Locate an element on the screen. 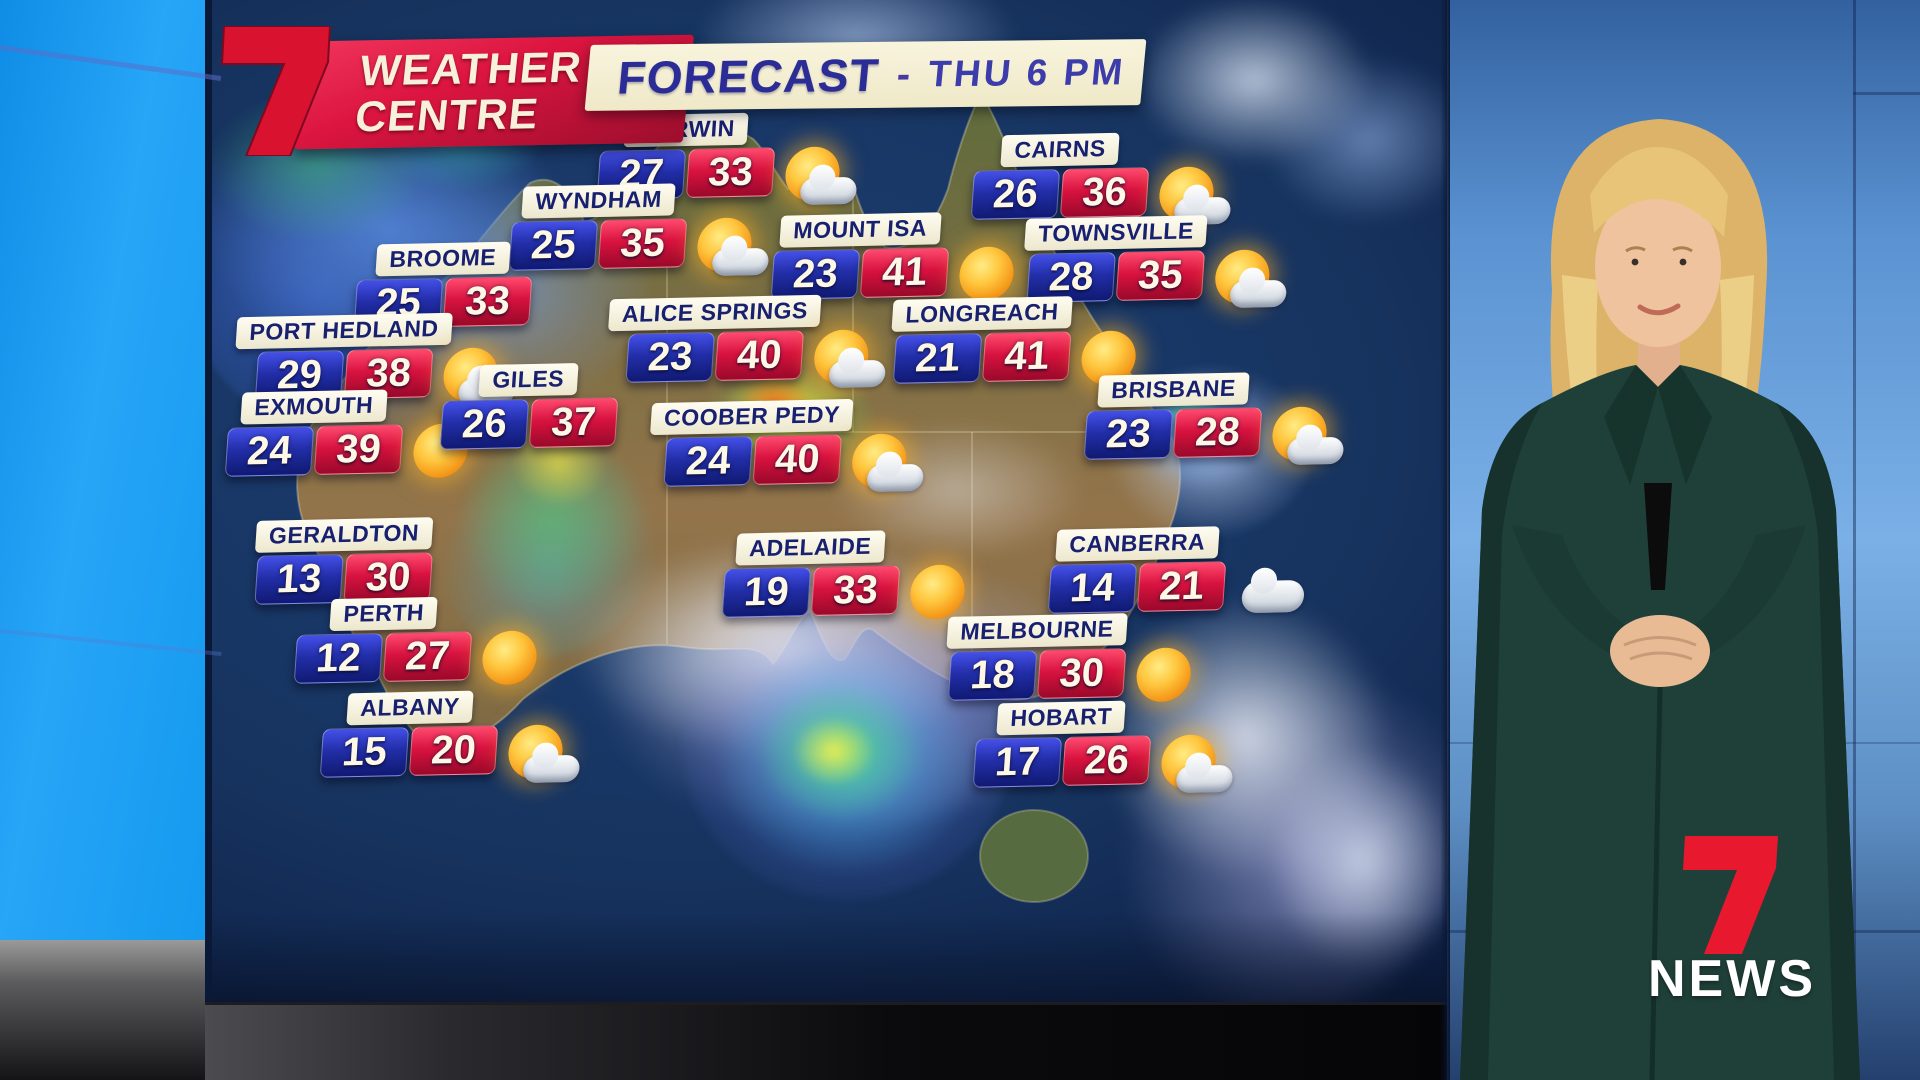 This screenshot has width=1920, height=1080. station-name-label: BROOME is located at coordinates (443, 258).